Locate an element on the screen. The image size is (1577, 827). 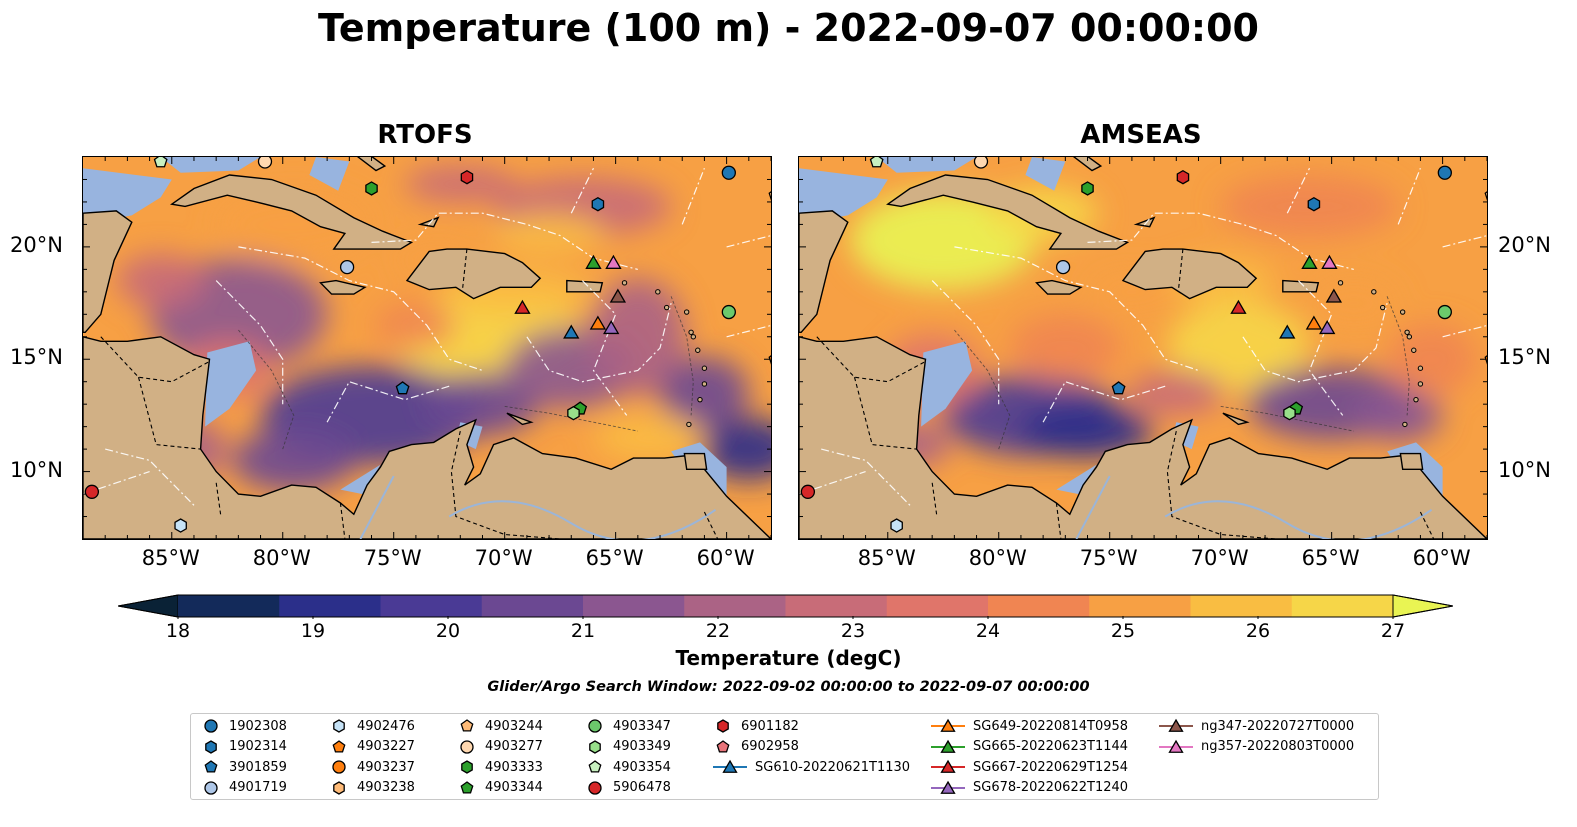
colorbar-tick-label: 25 is located at coordinates (1123, 631).